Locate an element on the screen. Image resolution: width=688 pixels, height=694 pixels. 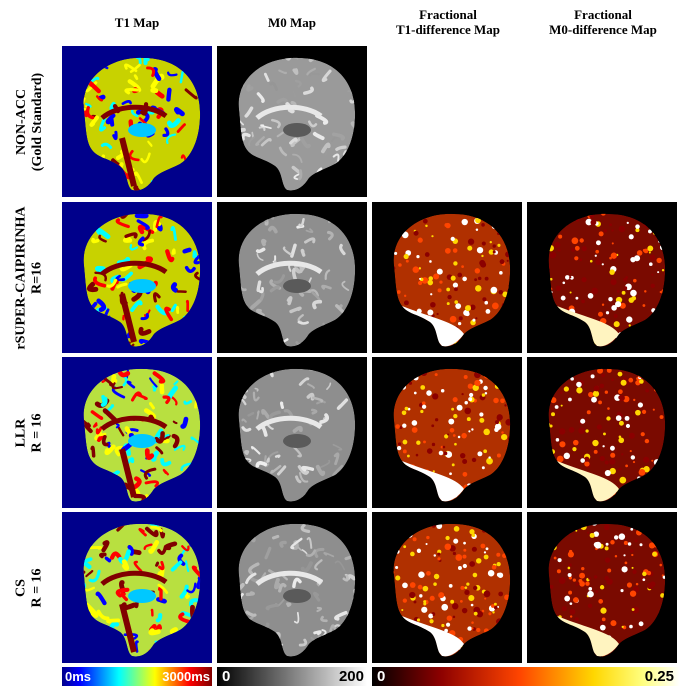
row-header-cs: CS R = 16 is located at coordinates (30, 587).